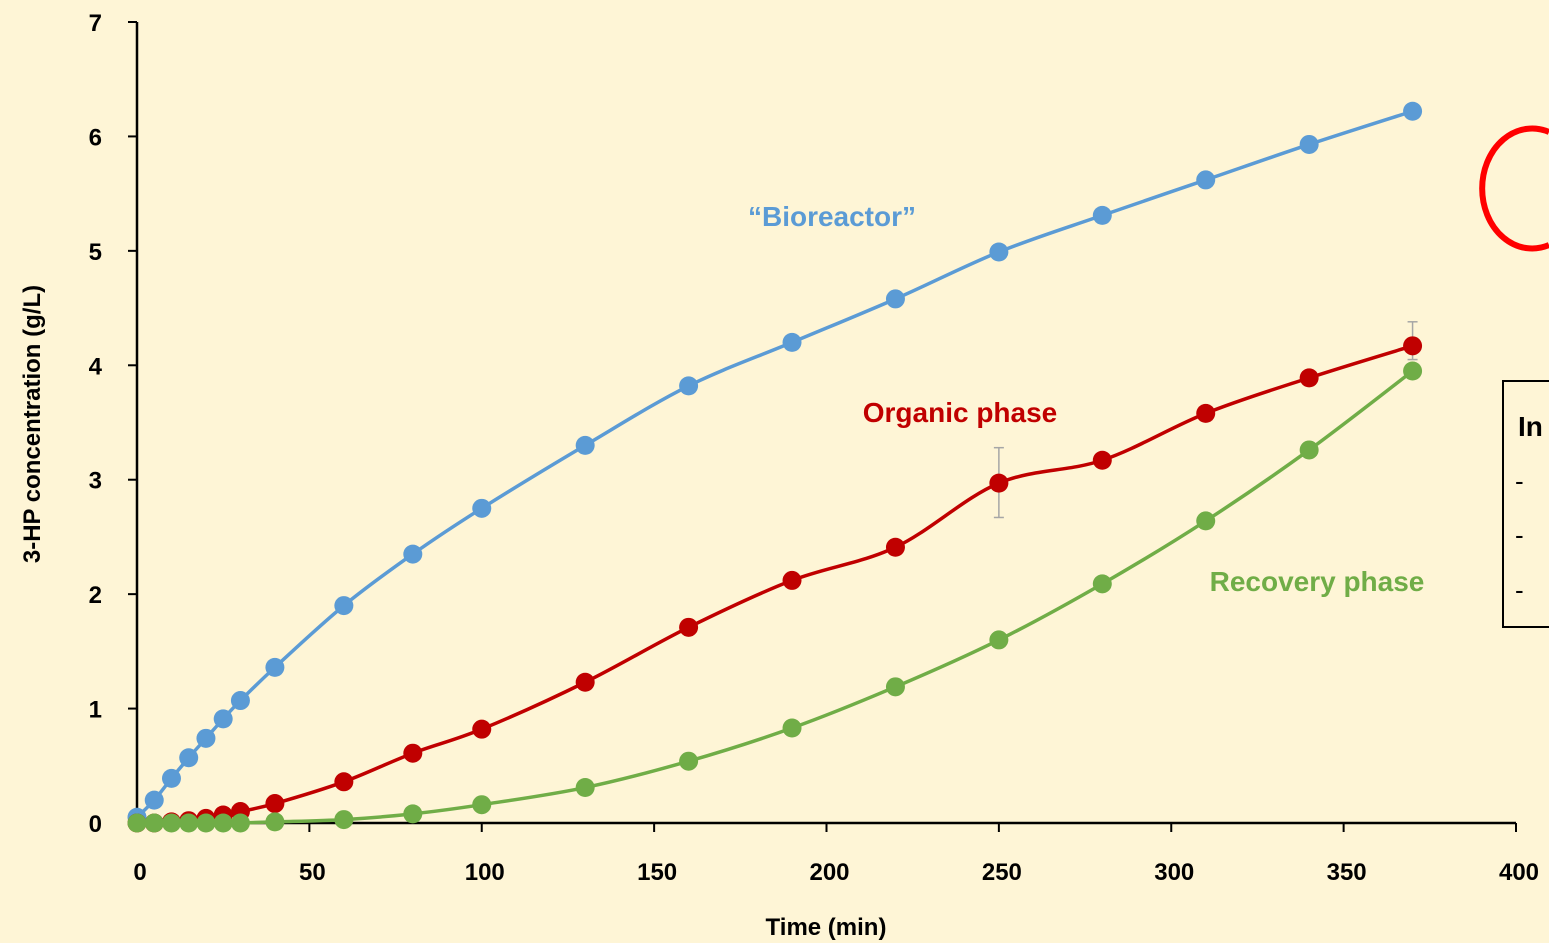 This screenshot has width=1549, height=943. What do you see at coordinates (95, 252) in the screenshot?
I see `y-tick-label: 5` at bounding box center [95, 252].